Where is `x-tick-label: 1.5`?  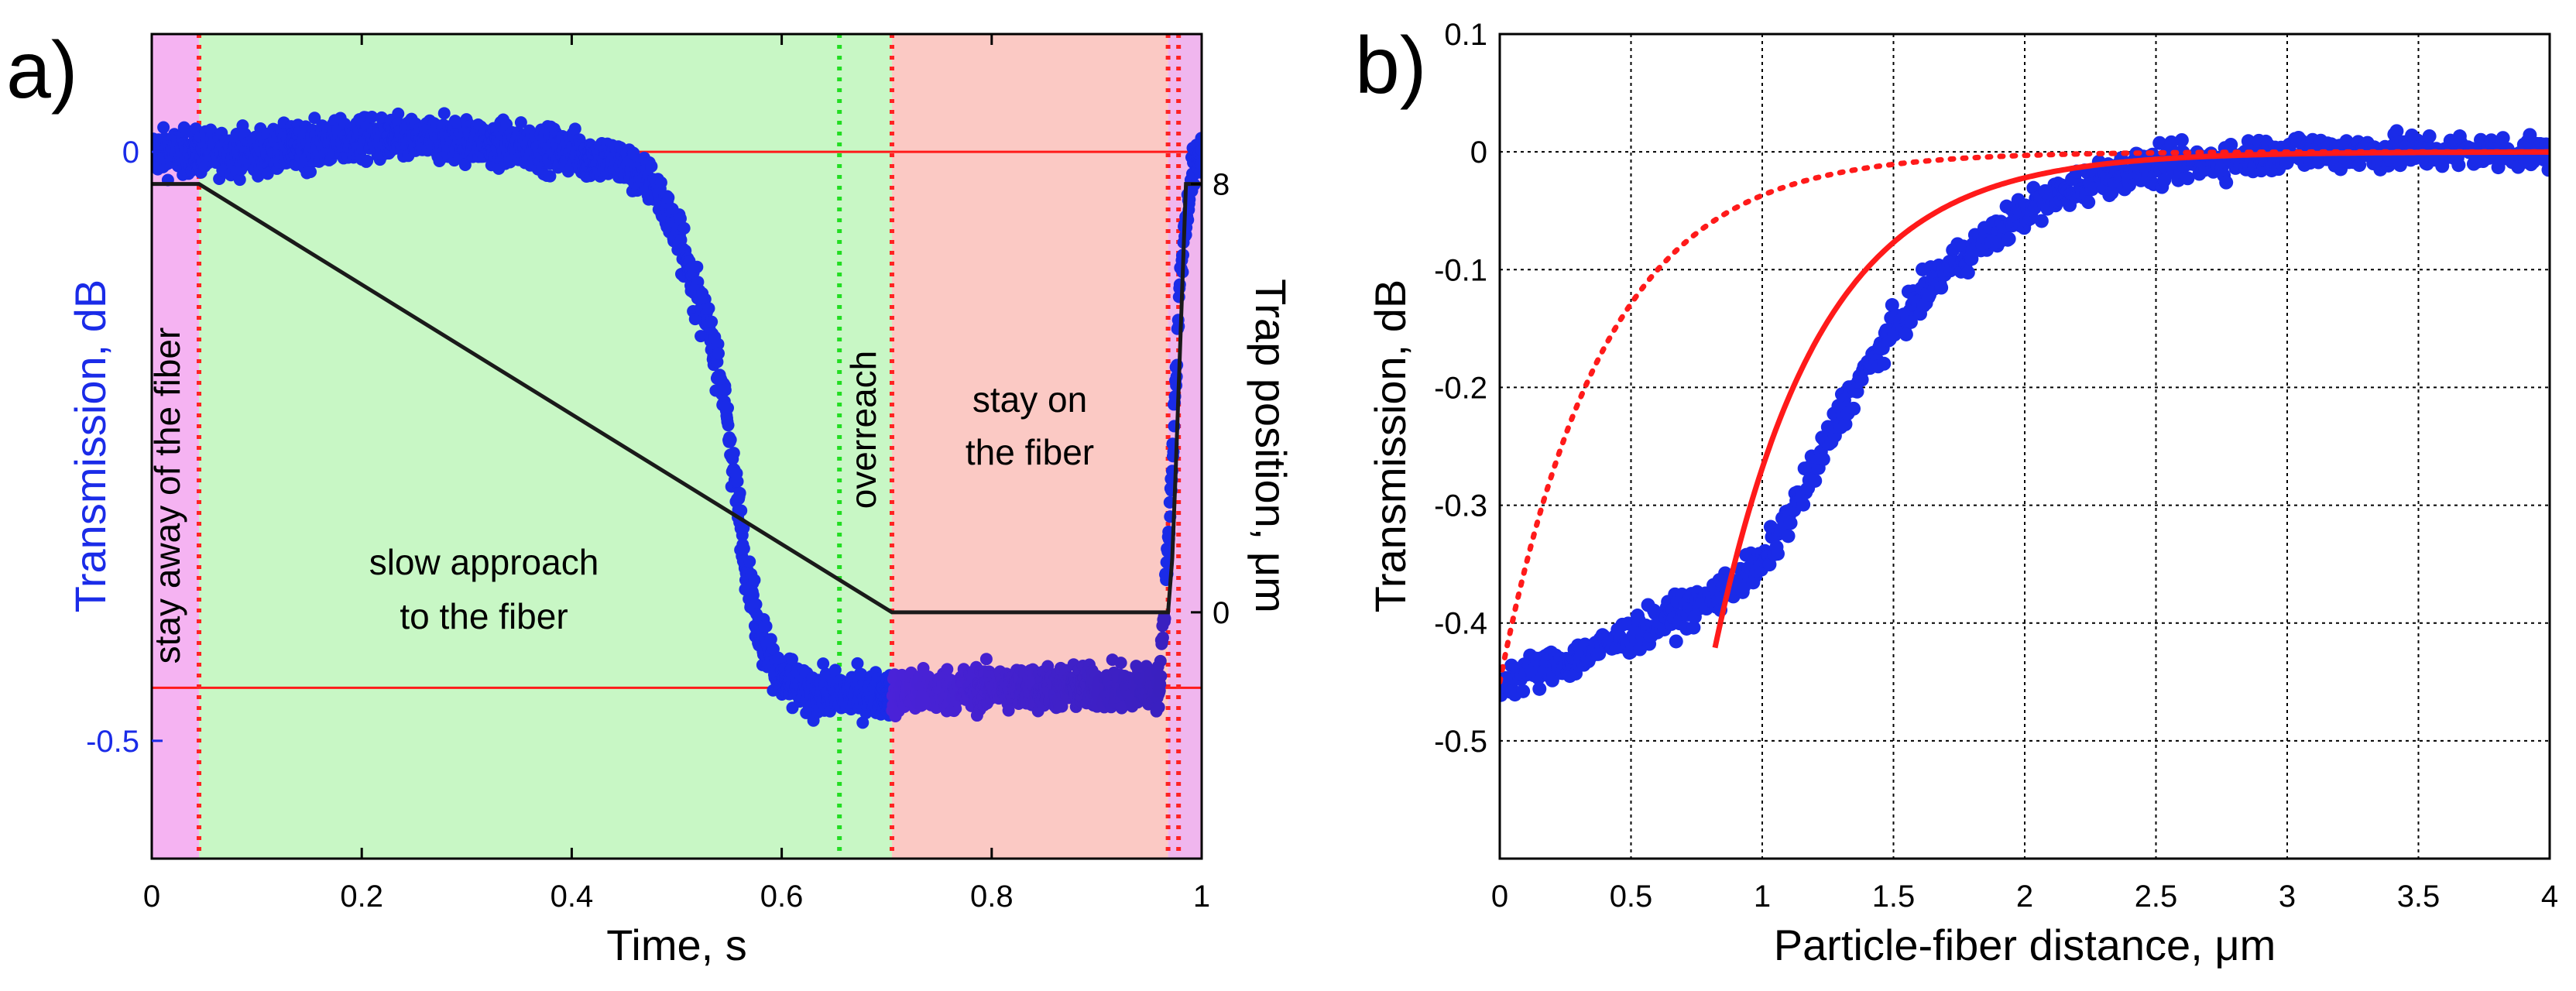 x-tick-label: 1.5 is located at coordinates (1894, 897).